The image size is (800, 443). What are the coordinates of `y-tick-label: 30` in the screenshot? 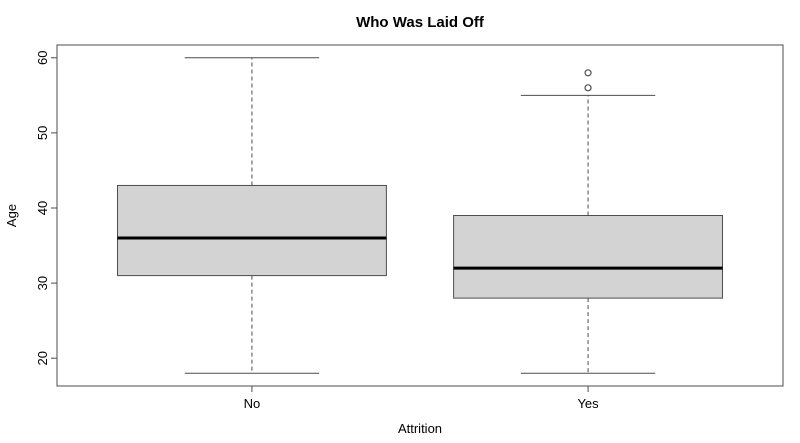 It's located at (42, 283).